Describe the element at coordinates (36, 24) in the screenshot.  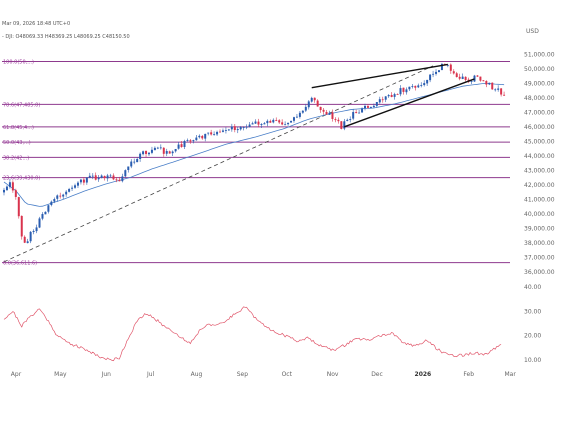
I see `header-timestamp: Mar 09, 2026 18:48 UTC+0` at that location.